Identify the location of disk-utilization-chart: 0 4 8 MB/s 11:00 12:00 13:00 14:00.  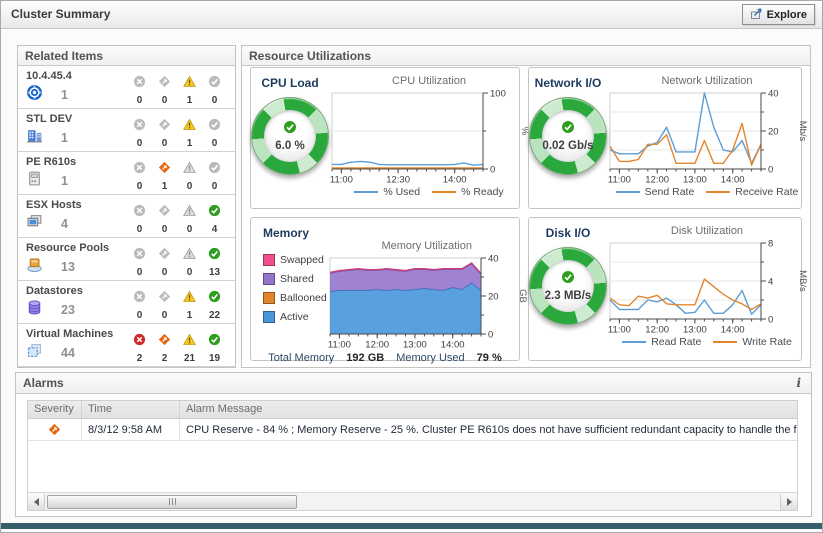
(707, 287).